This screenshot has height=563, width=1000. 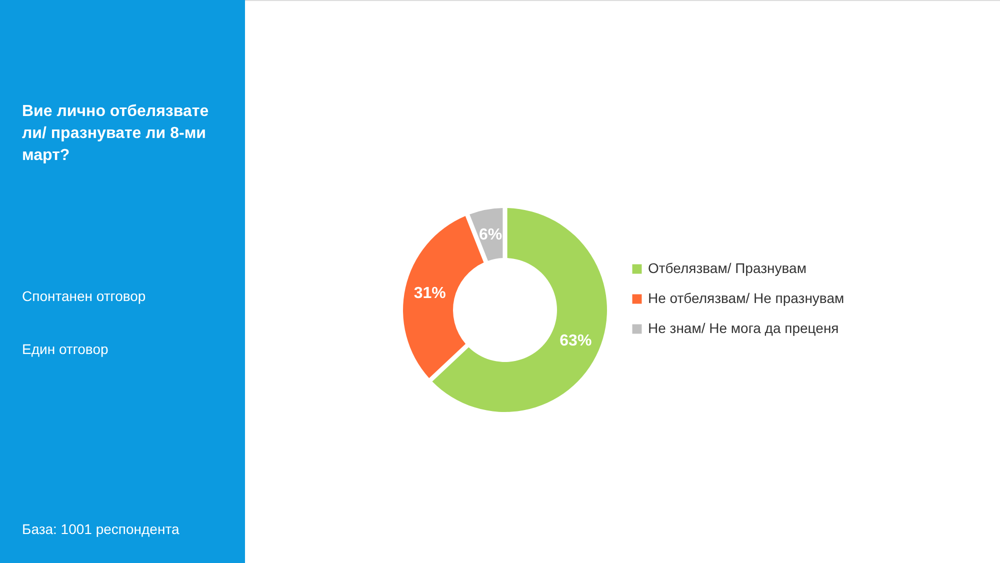 What do you see at coordinates (115, 133) in the screenshot?
I see `text: Вие лично отбелязвате ли/ празнувате ли 8-ми март?` at bounding box center [115, 133].